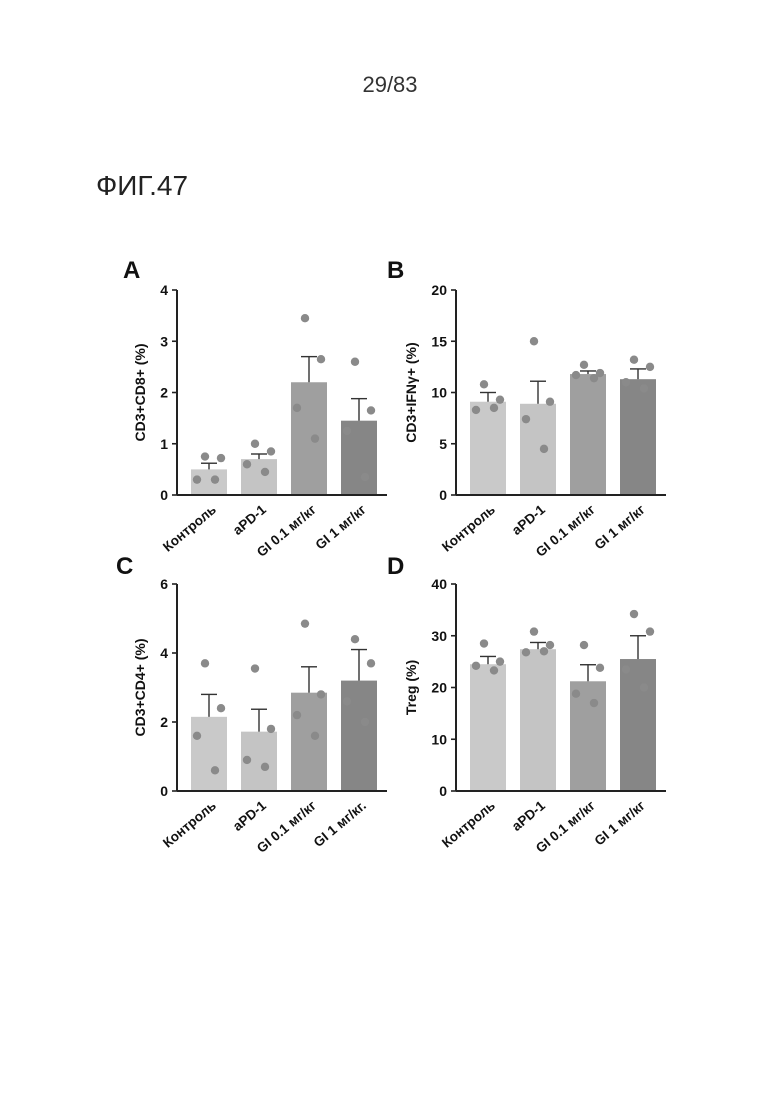 The image size is (780, 1103). Describe the element at coordinates (124, 566) in the screenshot. I see `panel-c-label: C` at that location.